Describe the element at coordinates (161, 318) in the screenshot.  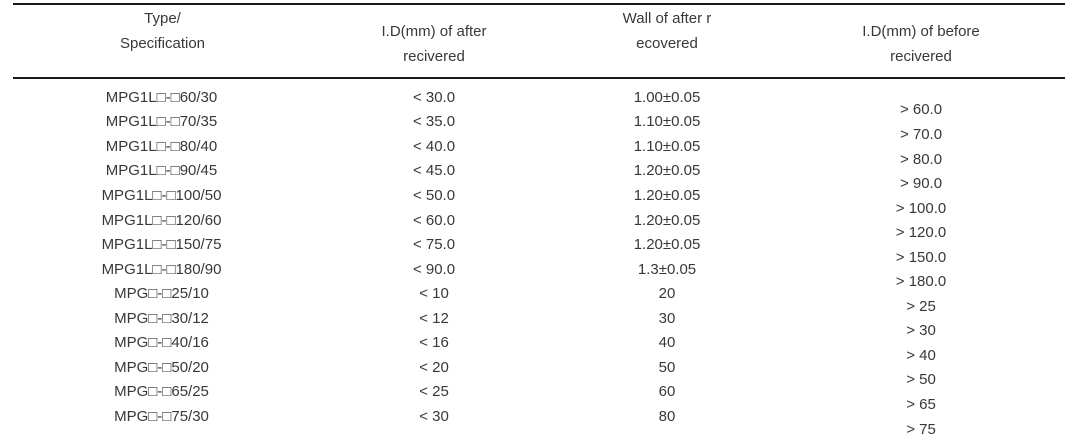
I see `cell-type-spec: MPG□-□30/12` at that location.